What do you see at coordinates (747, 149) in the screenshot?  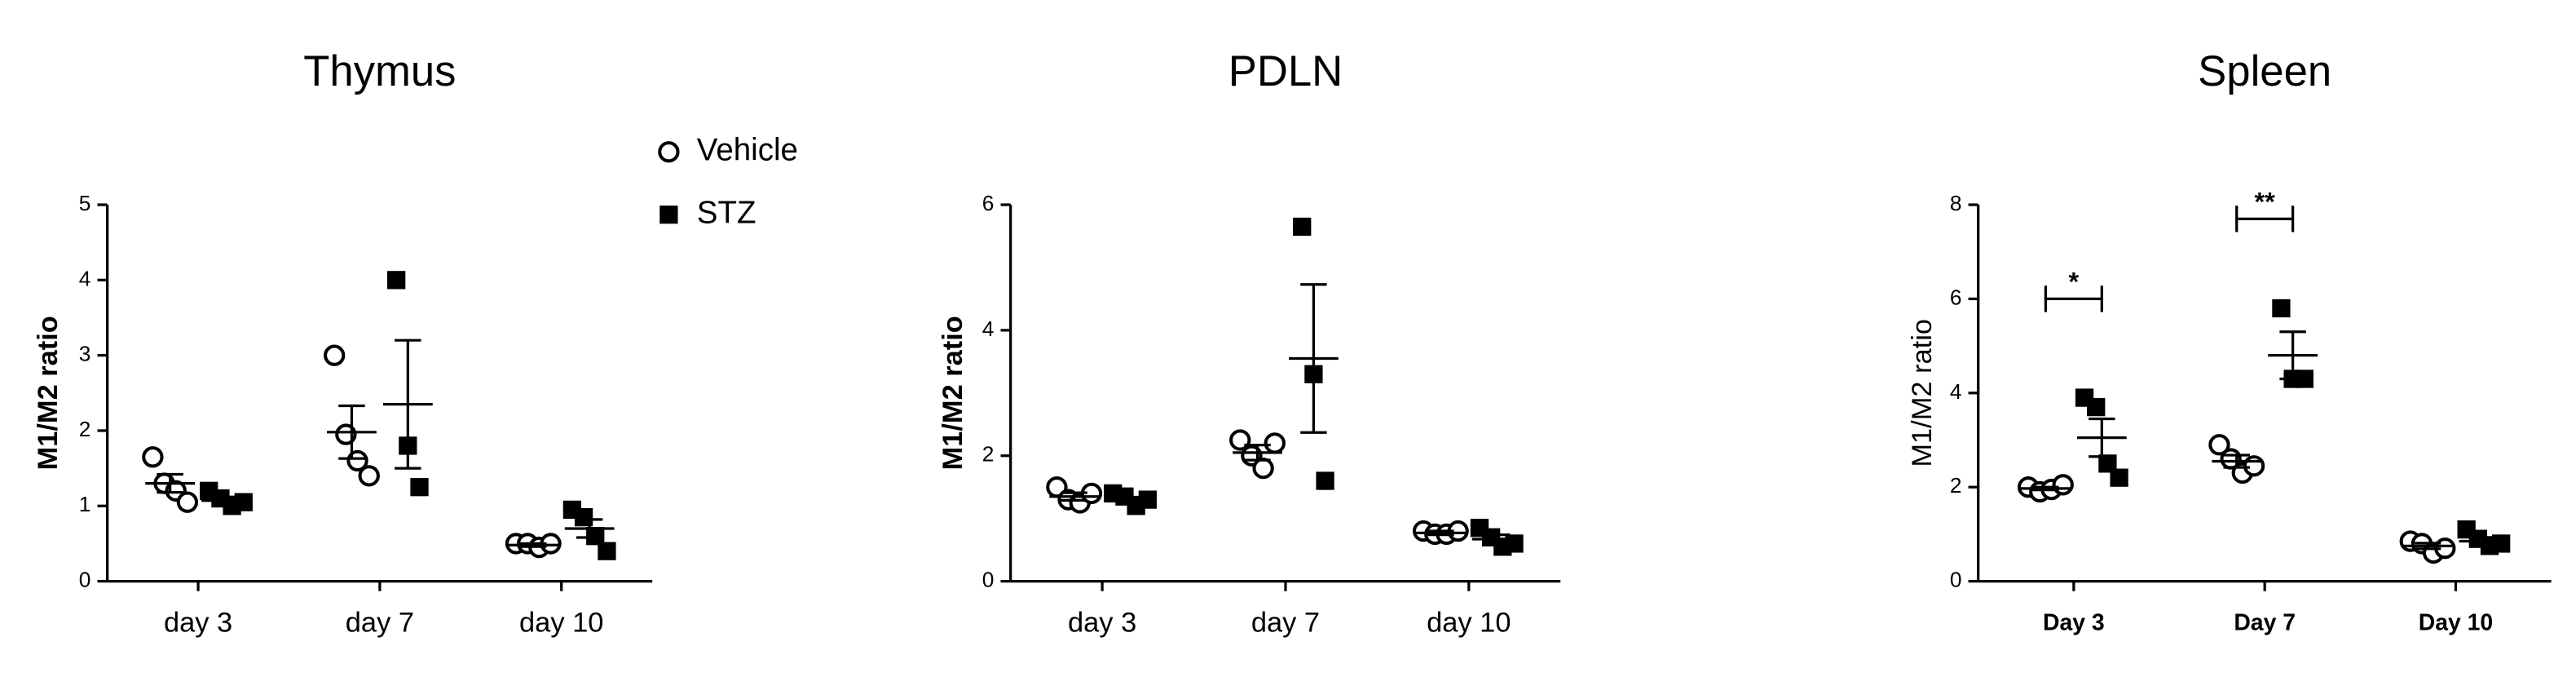 I see `legend-label: Vehicle` at bounding box center [747, 149].